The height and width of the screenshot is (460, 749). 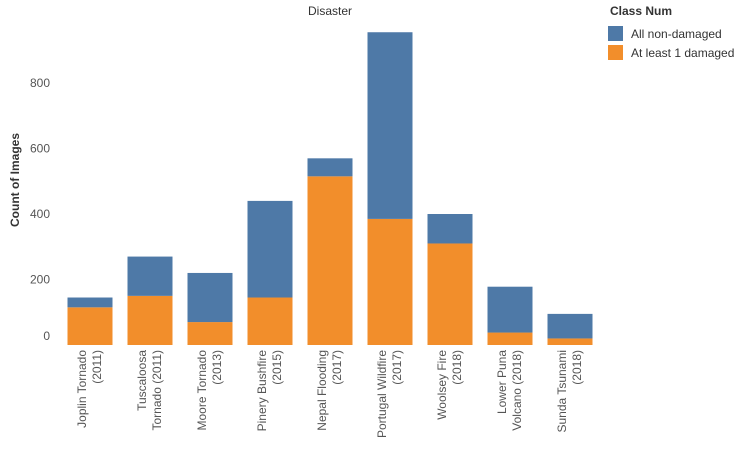 What do you see at coordinates (97, 367) in the screenshot?
I see `x-category-label-line: (2011)` at bounding box center [97, 367].